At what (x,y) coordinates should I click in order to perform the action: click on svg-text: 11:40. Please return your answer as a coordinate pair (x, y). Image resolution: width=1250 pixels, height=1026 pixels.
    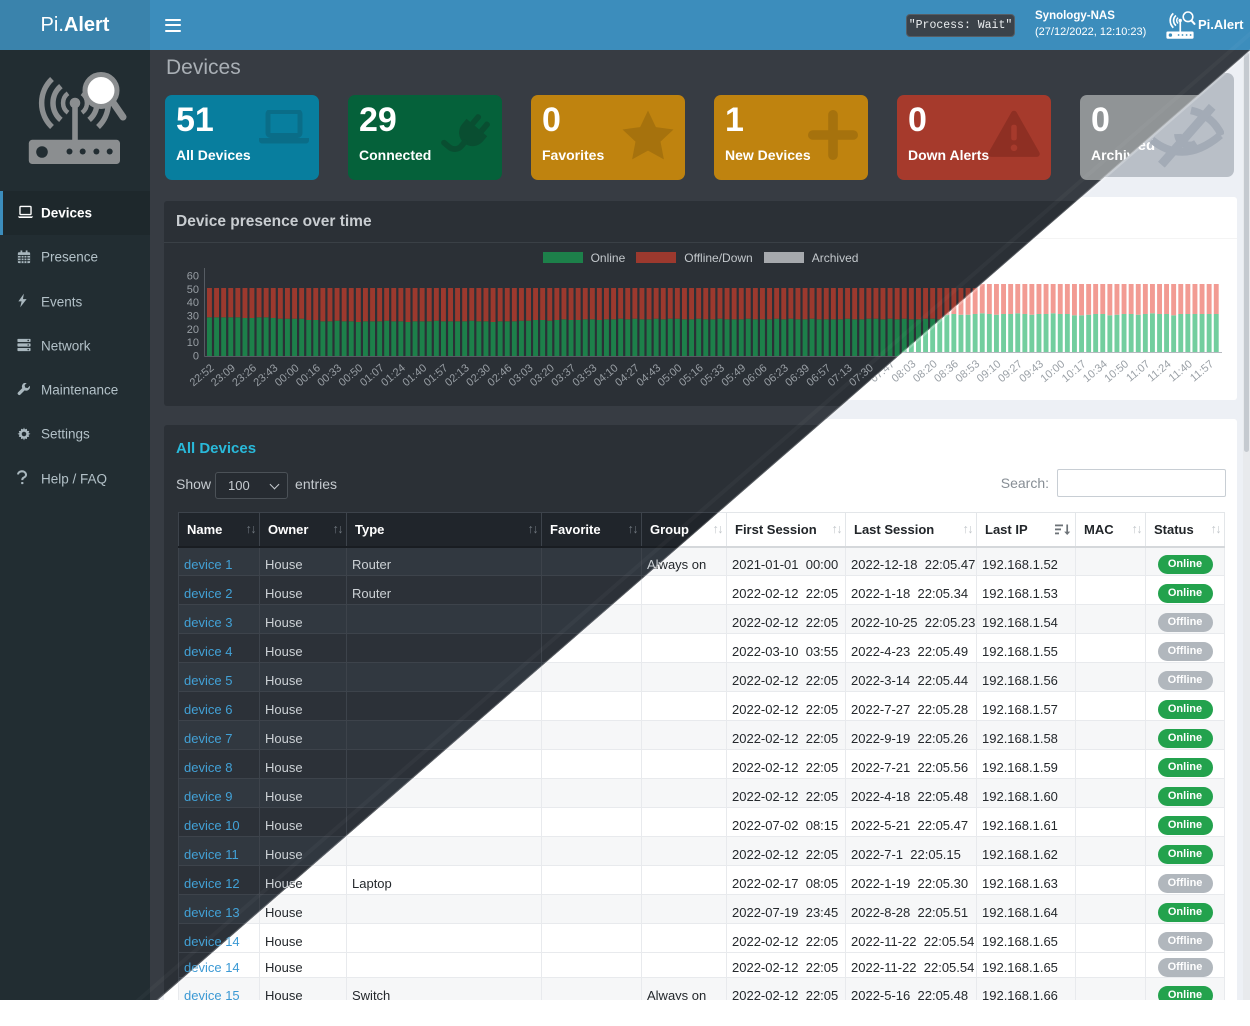
    Looking at the image, I should click on (1181, 371).